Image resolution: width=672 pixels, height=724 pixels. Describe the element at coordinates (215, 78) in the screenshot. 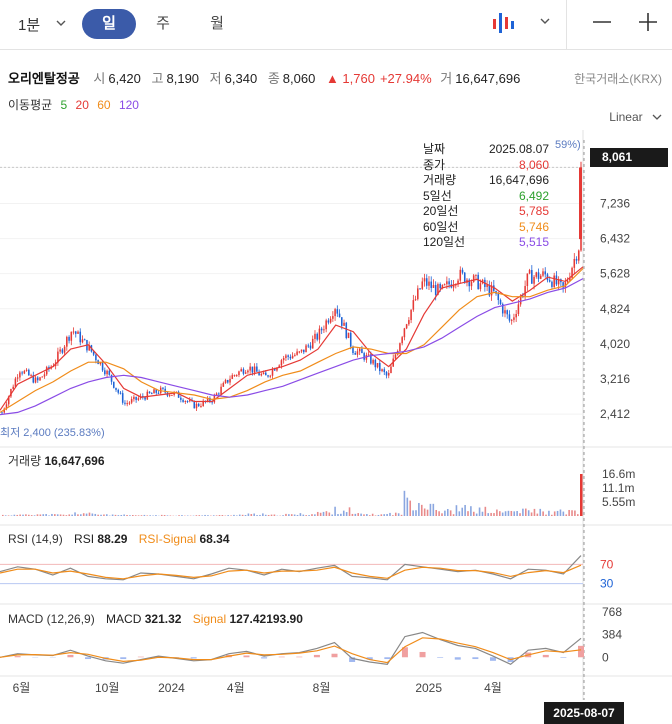

I see `low-label: 저` at that location.